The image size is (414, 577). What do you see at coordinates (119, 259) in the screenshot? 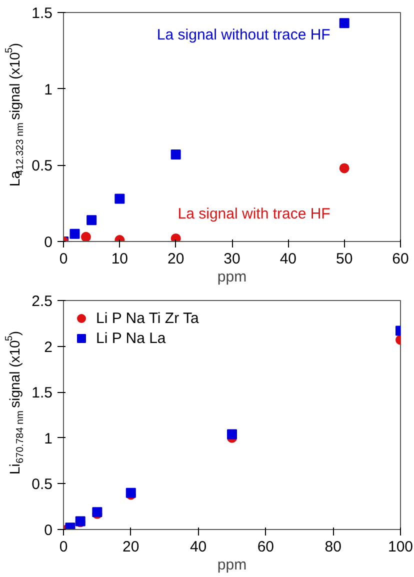
I see `x-tick-label: 10` at bounding box center [119, 259].